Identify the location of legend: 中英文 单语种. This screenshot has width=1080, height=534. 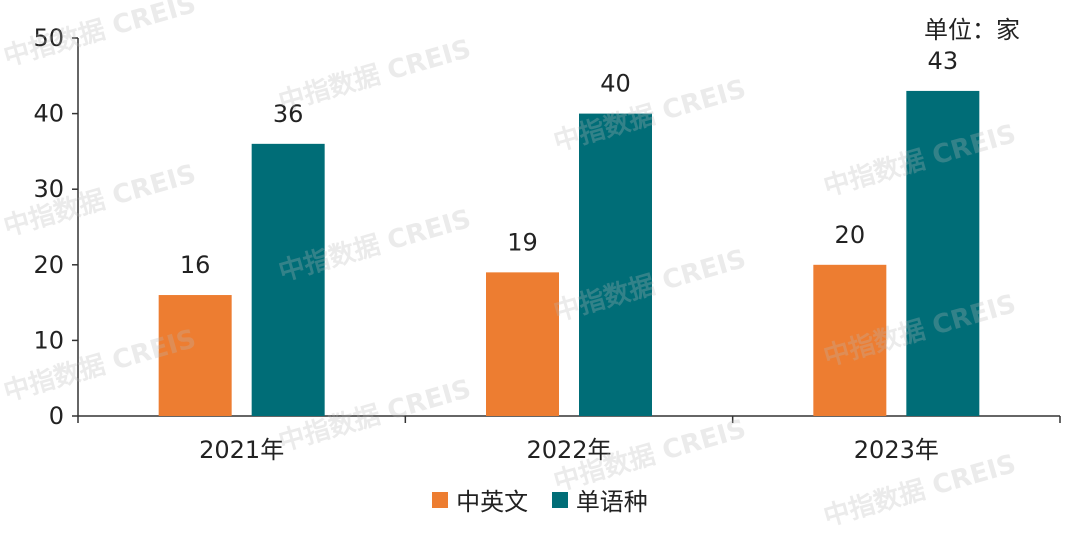
(540, 499).